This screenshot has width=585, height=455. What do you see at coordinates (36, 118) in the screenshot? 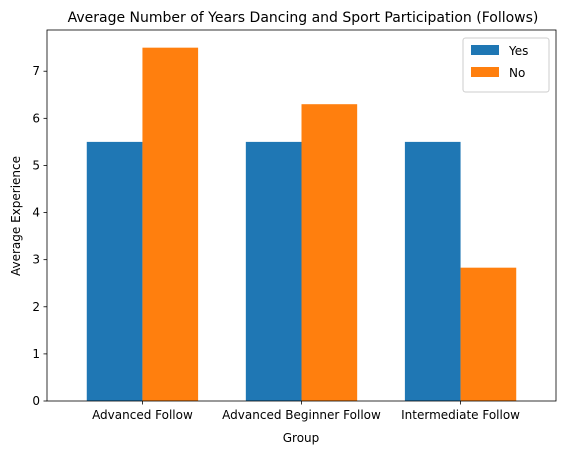
I see `y-tick-label: 6` at bounding box center [36, 118].